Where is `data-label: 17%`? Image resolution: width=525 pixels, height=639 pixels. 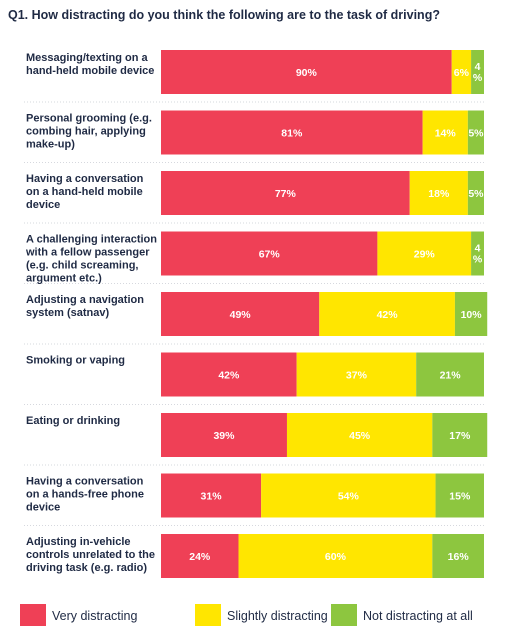 data-label: 17% is located at coordinates (460, 436).